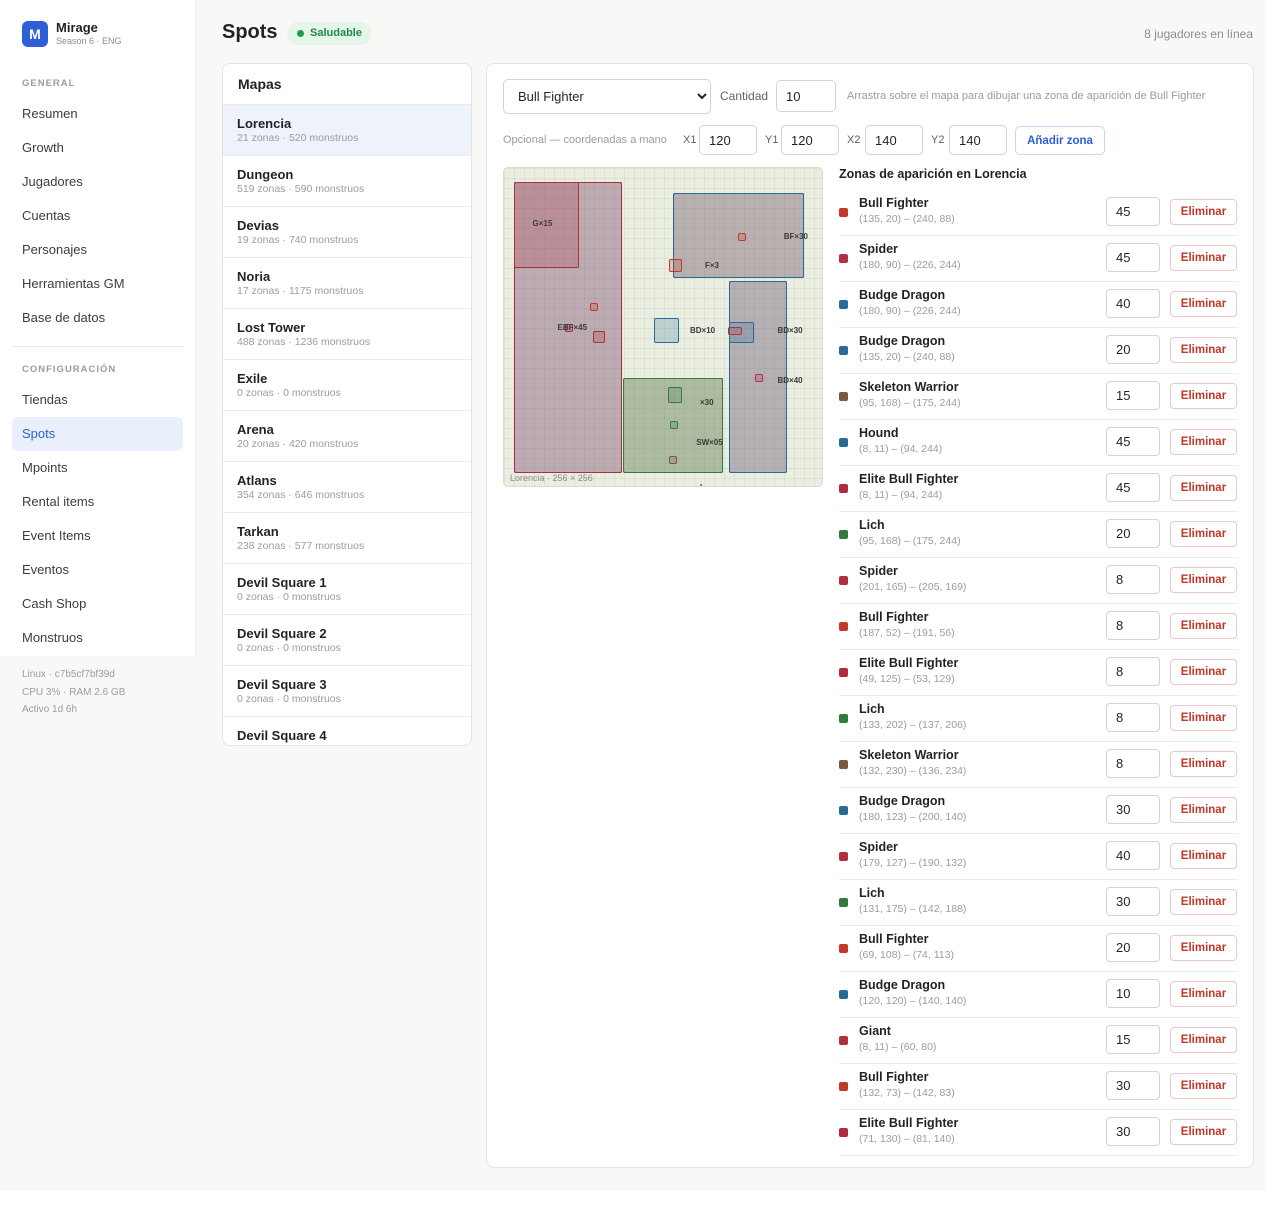 This screenshot has height=1215, width=1265. I want to click on monster-color-icon, so click(843, 442).